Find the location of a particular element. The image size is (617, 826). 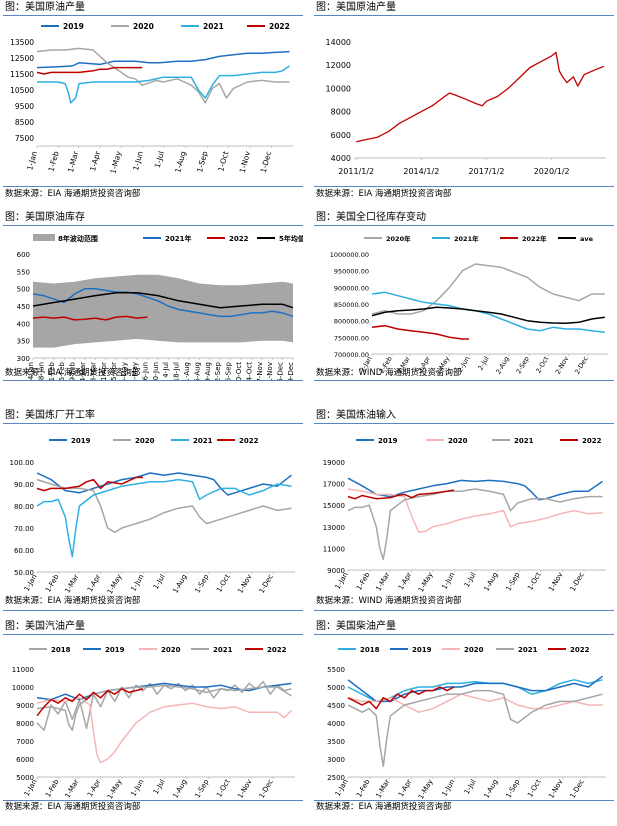

y-tick-label: 70.00 is located at coordinates (24, 529).